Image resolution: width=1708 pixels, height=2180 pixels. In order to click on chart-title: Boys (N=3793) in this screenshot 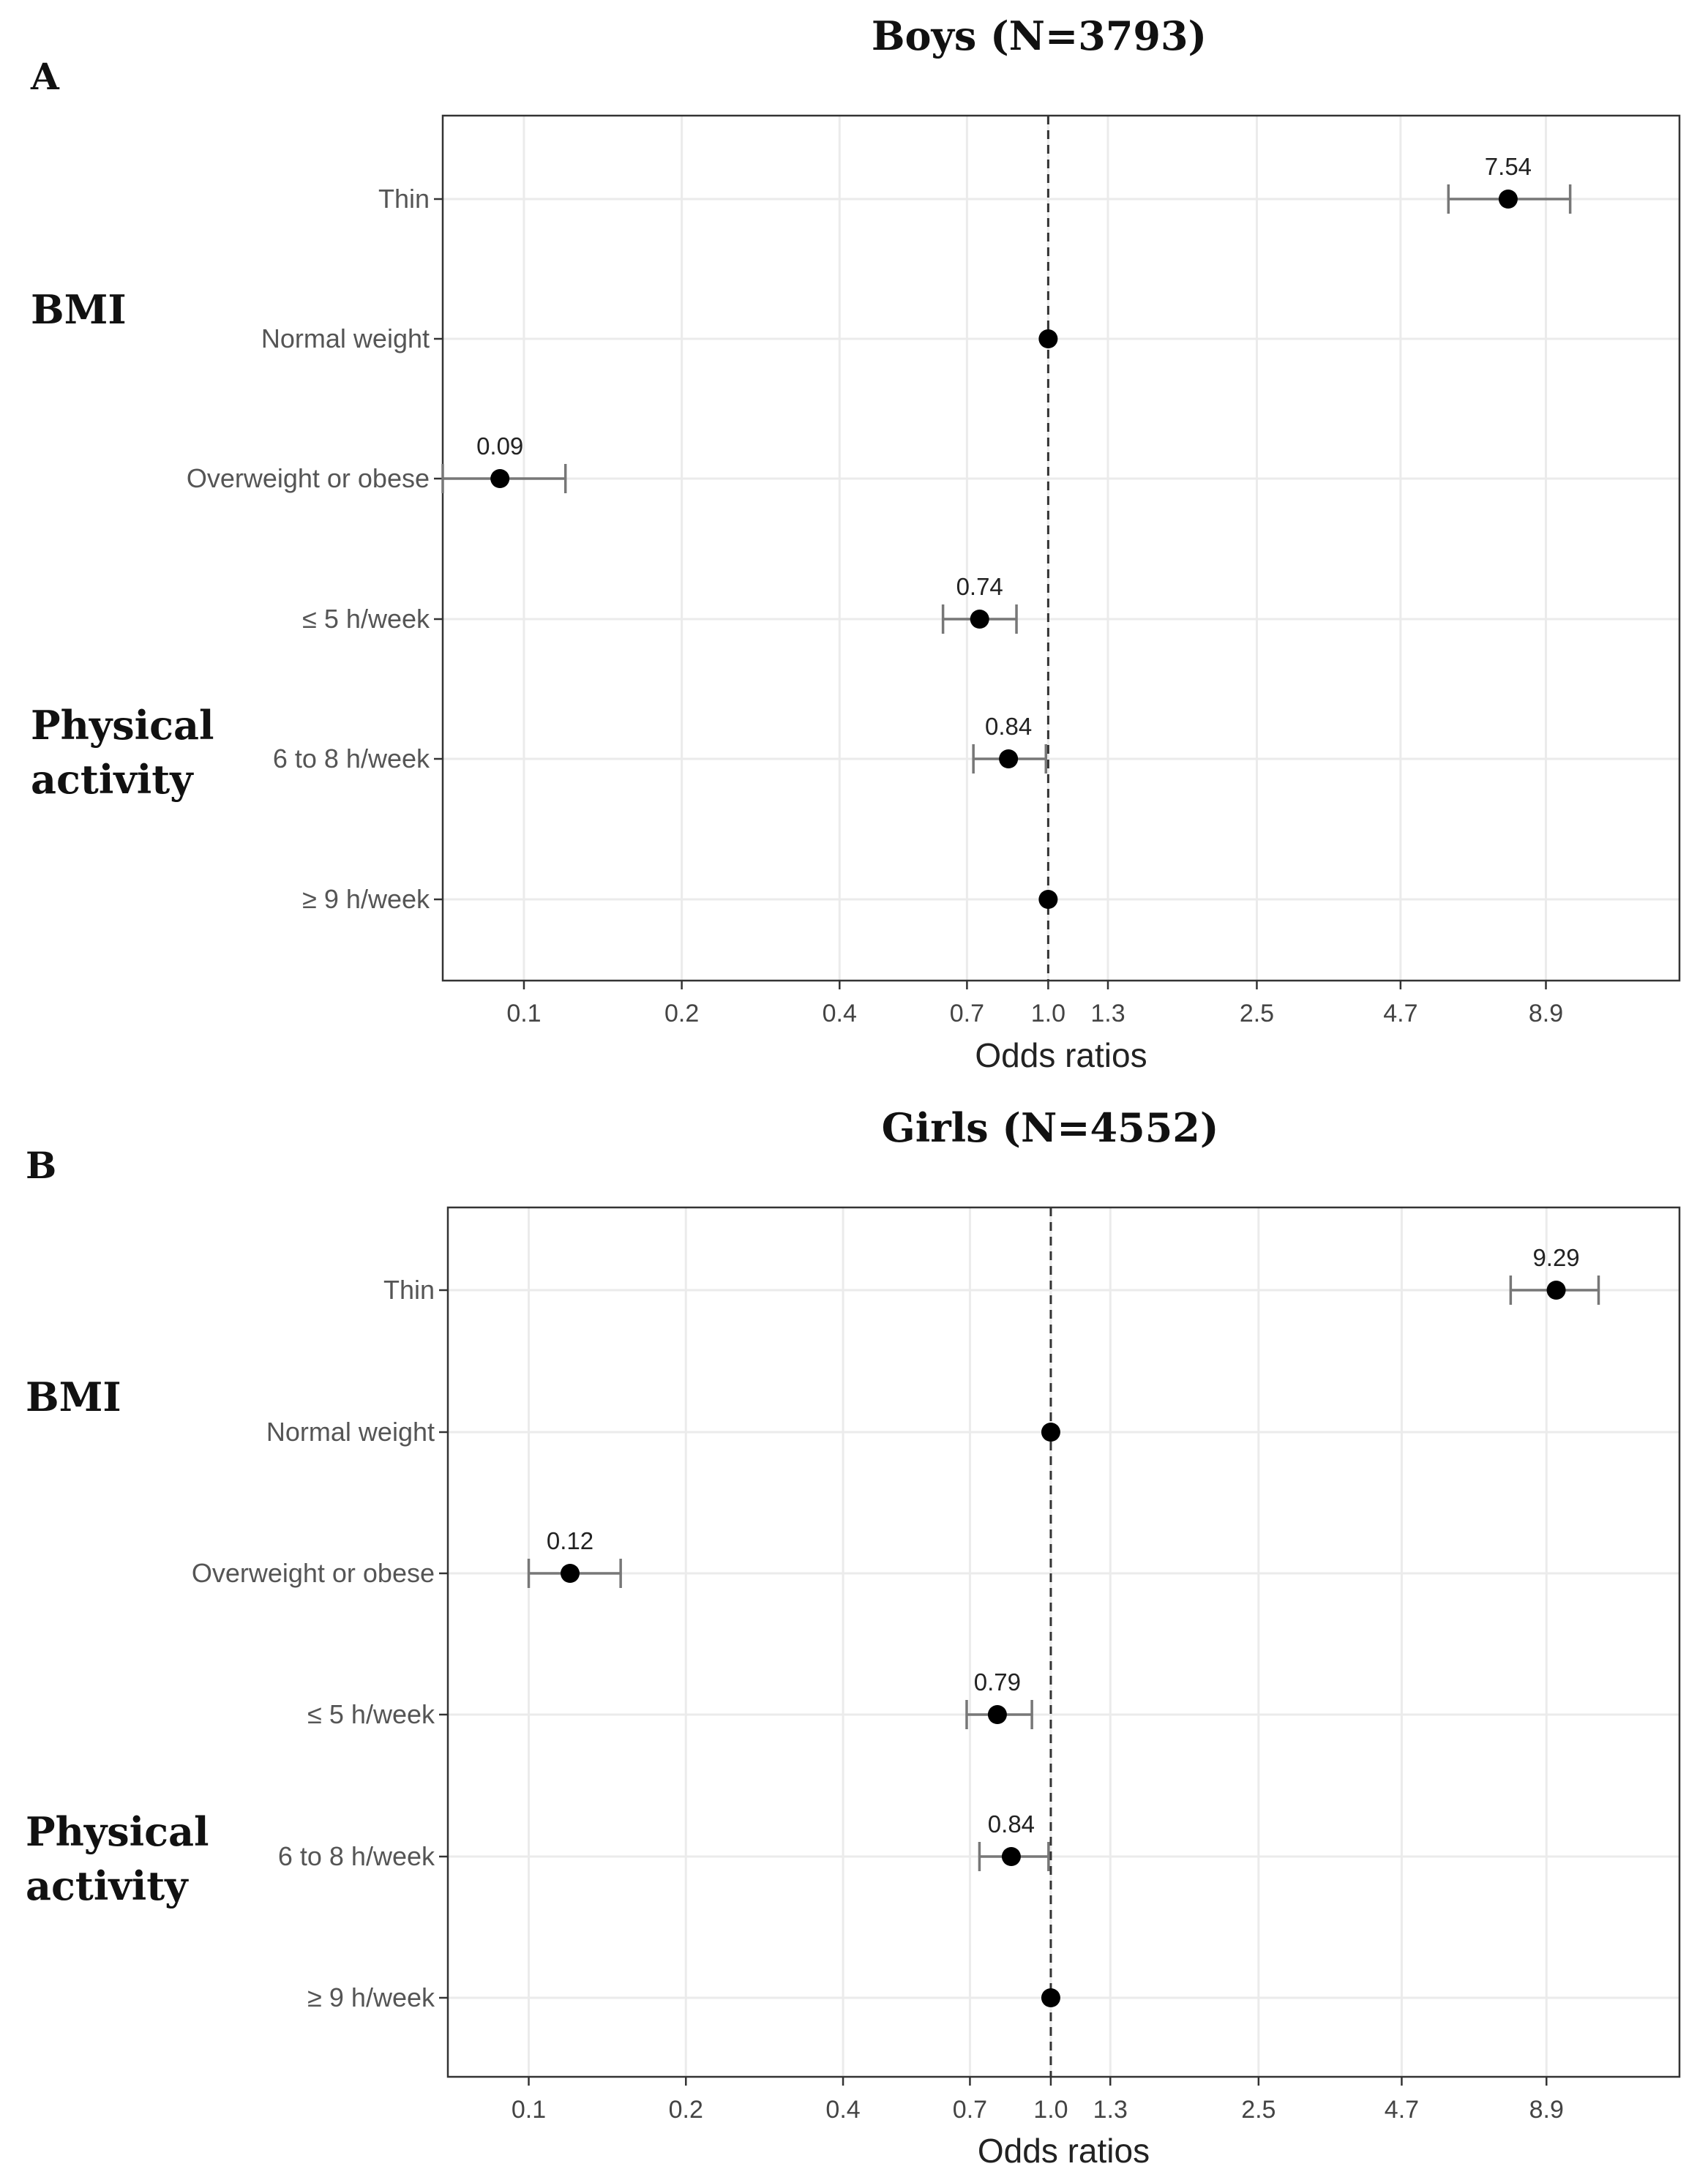, I will do `click(1039, 35)`.